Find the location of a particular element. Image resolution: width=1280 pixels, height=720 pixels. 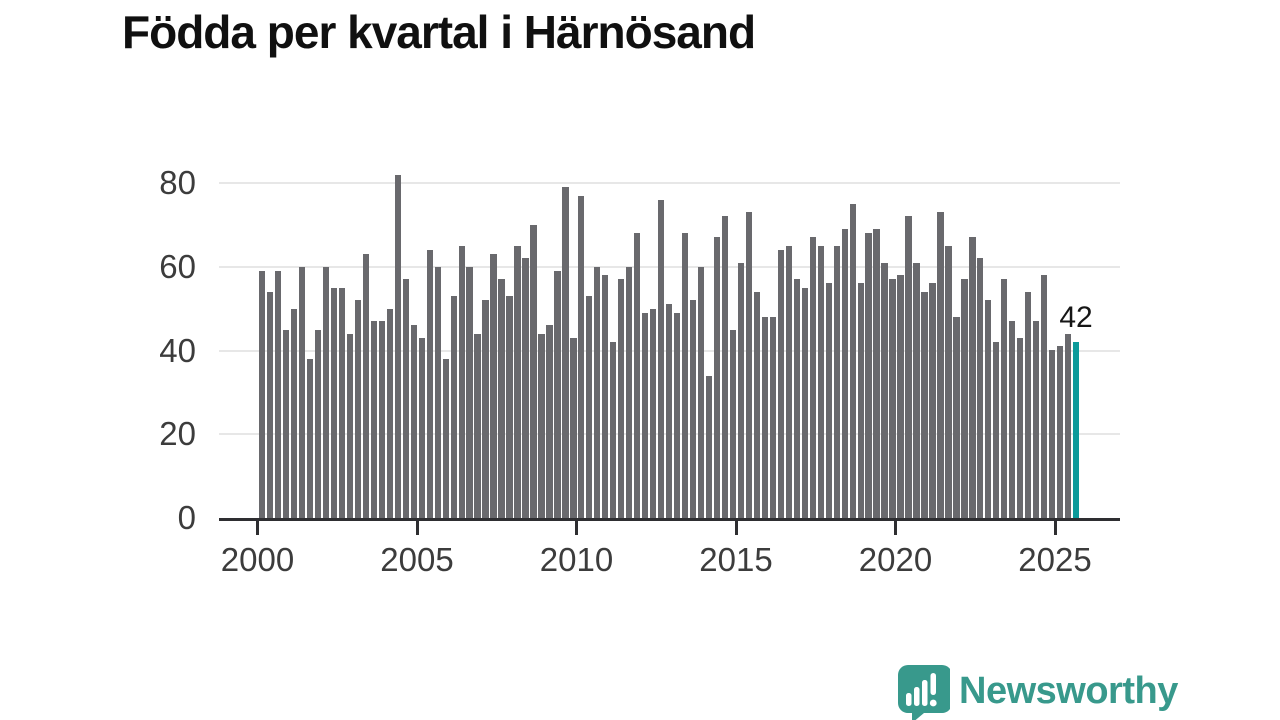

newsworthy-logo: Newsworthy is located at coordinates (1036, 691).